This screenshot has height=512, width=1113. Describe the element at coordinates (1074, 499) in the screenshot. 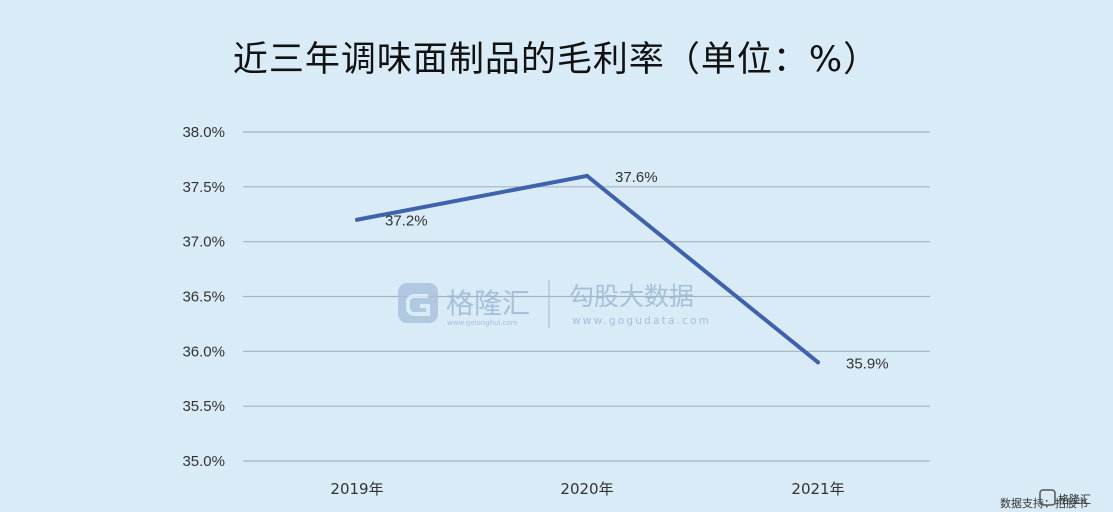

I see `footer-logo-text: 格隆汇` at that location.